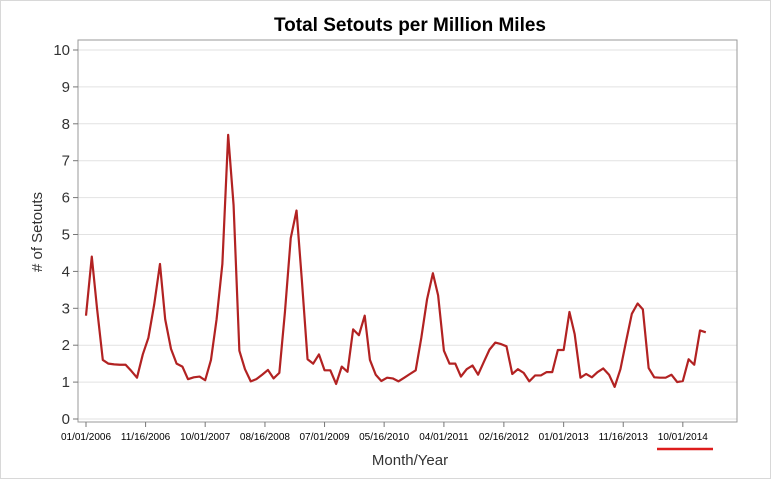  What do you see at coordinates (325, 437) in the screenshot?
I see `x-tick-label: 07/01/2009` at bounding box center [325, 437].